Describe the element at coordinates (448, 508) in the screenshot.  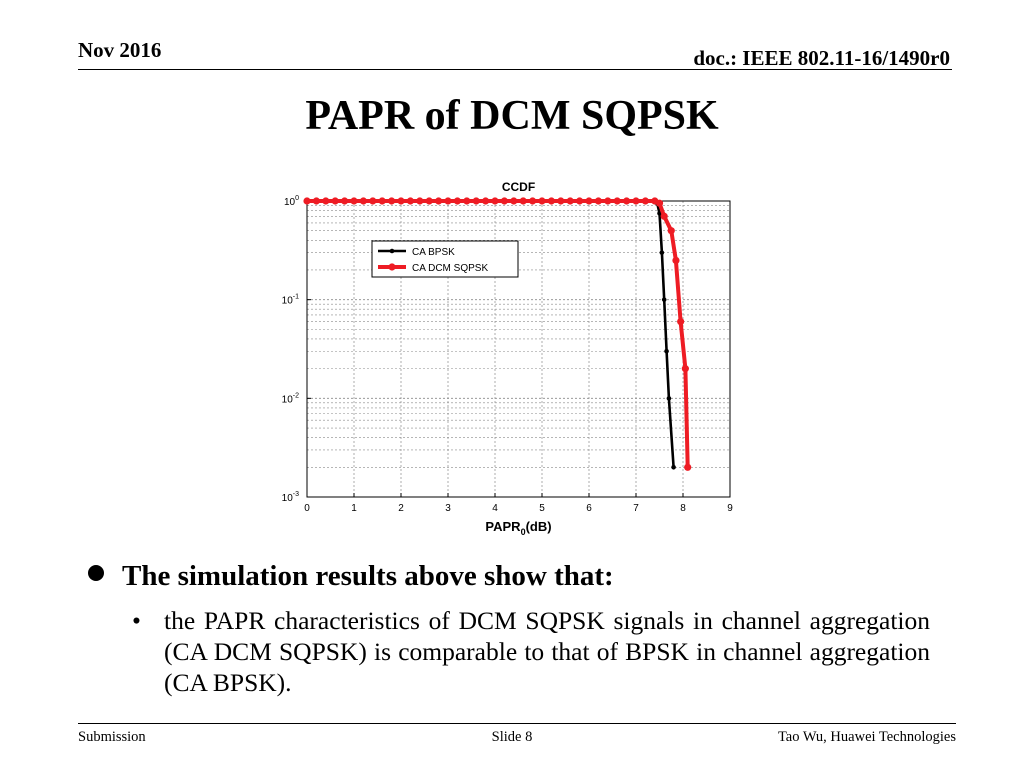
I see `x-tick-label: 3` at that location.